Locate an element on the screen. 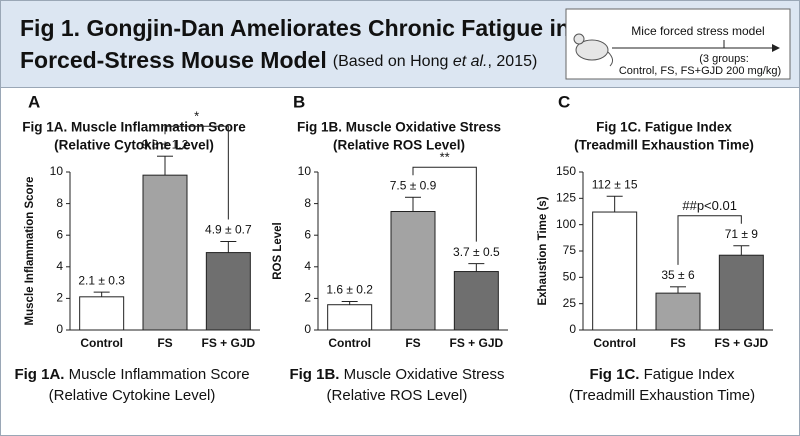 This screenshot has width=800, height=436. chart-title: Fig 1A. Muscle Inflammation Score is located at coordinates (134, 127).